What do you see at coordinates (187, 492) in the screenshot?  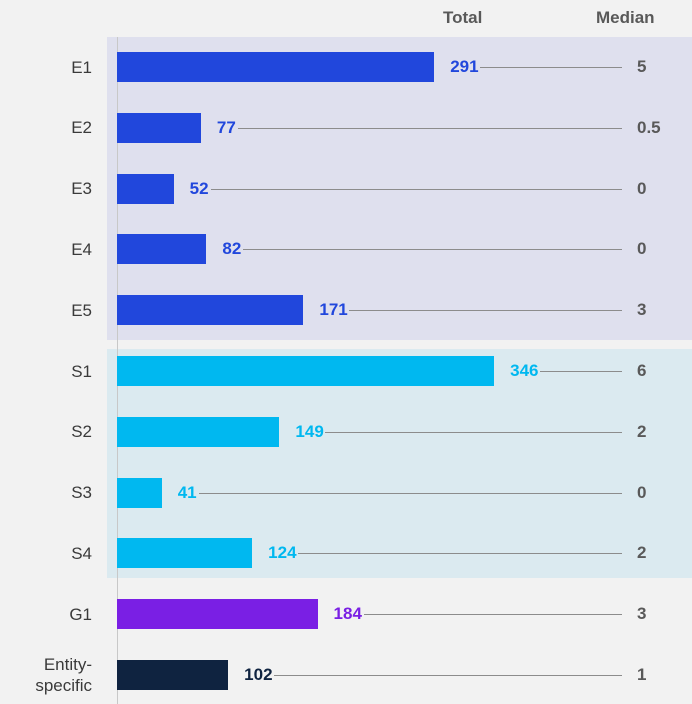 I see `value-label: 41` at bounding box center [187, 492].